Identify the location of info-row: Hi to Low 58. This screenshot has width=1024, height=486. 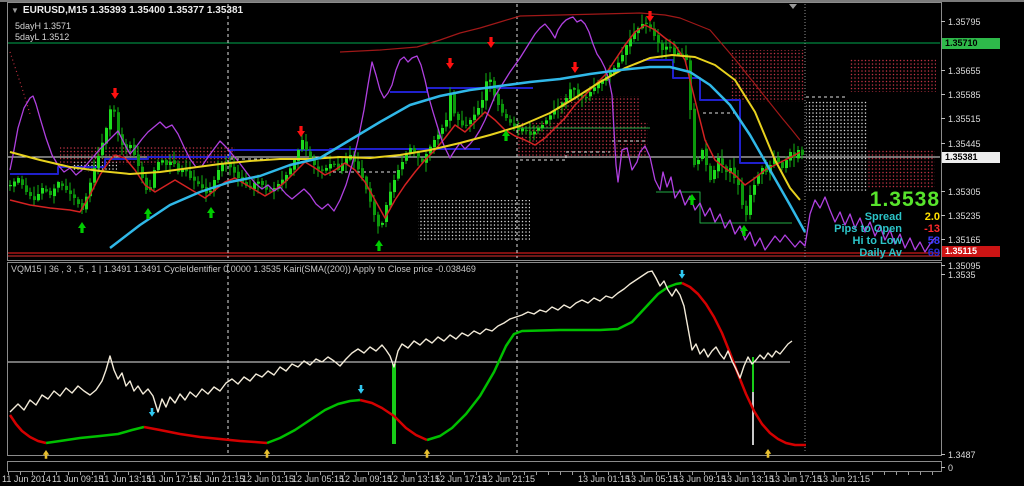
(887, 241).